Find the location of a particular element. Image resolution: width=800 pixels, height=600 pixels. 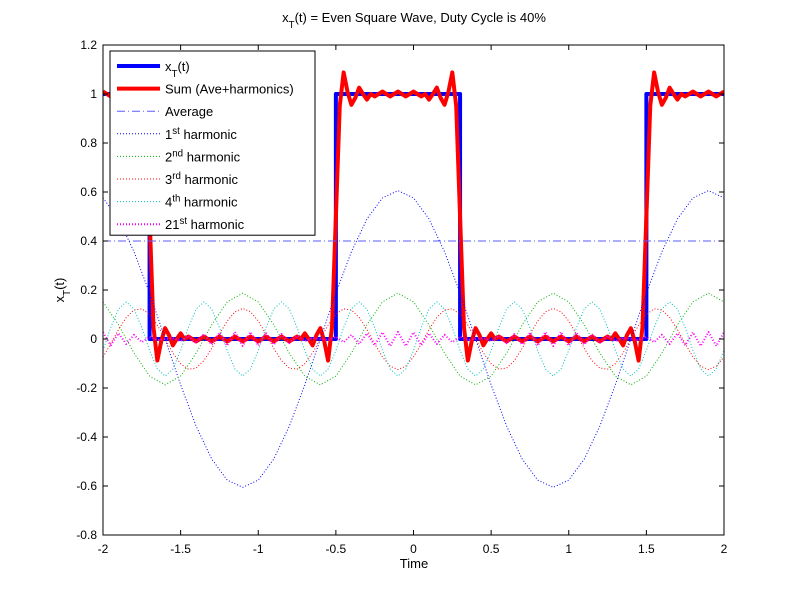

legend-box is located at coordinates (212, 143).